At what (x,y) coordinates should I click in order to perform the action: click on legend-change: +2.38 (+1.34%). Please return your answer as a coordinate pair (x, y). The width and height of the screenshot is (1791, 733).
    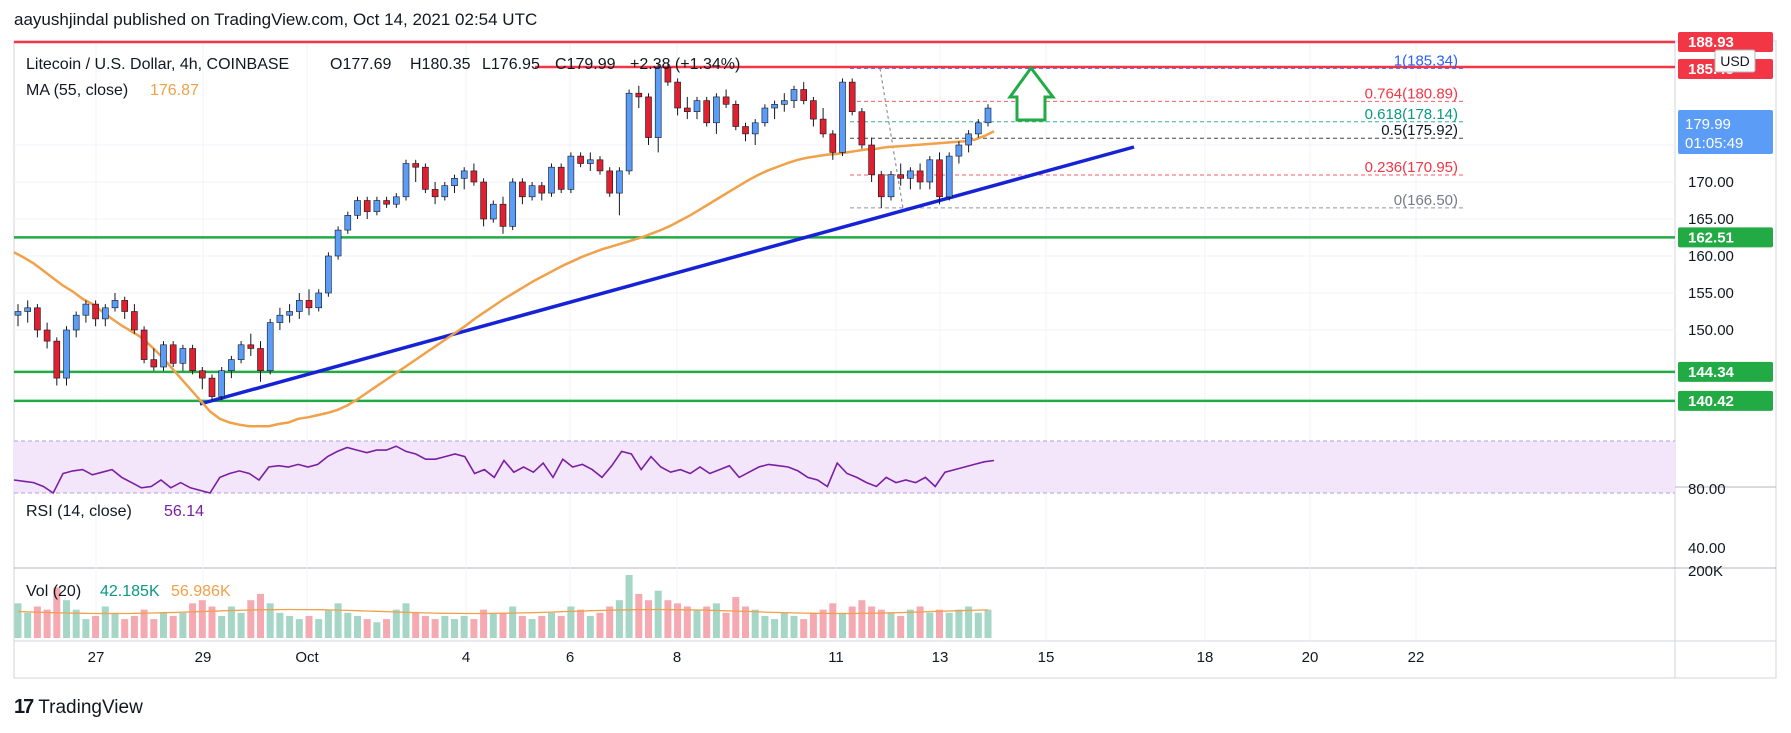
    Looking at the image, I should click on (685, 64).